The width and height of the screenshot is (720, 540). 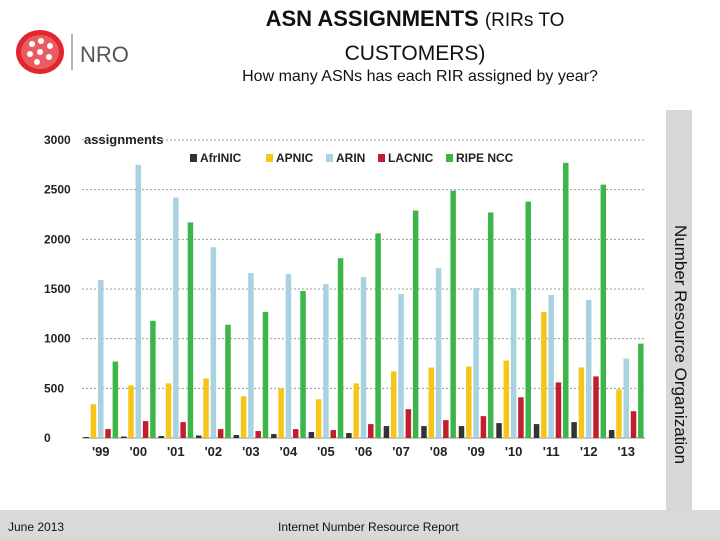 I want to click on x-tick-label: '05, so click(x=326, y=451).